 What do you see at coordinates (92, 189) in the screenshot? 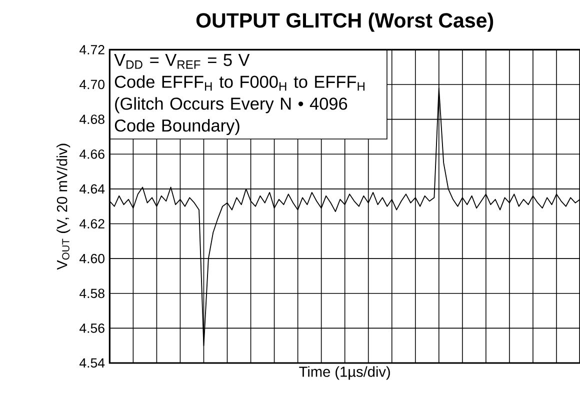
I see `y-tick-label: 4.64` at bounding box center [92, 189].